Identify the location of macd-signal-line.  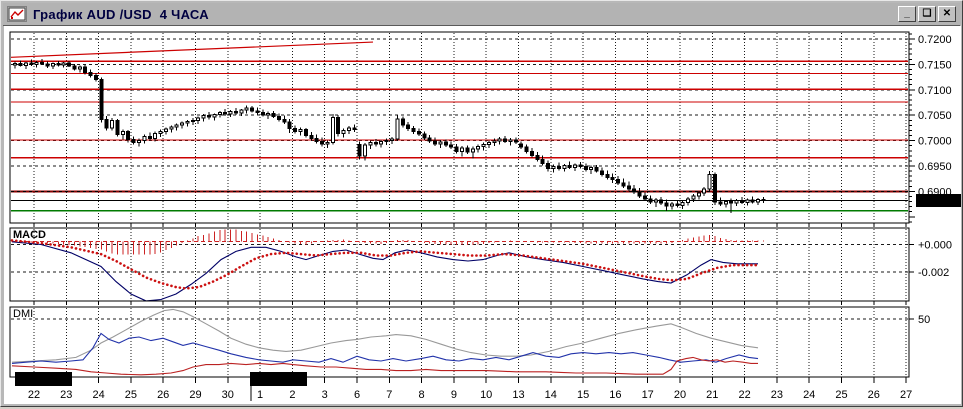
(385, 264).